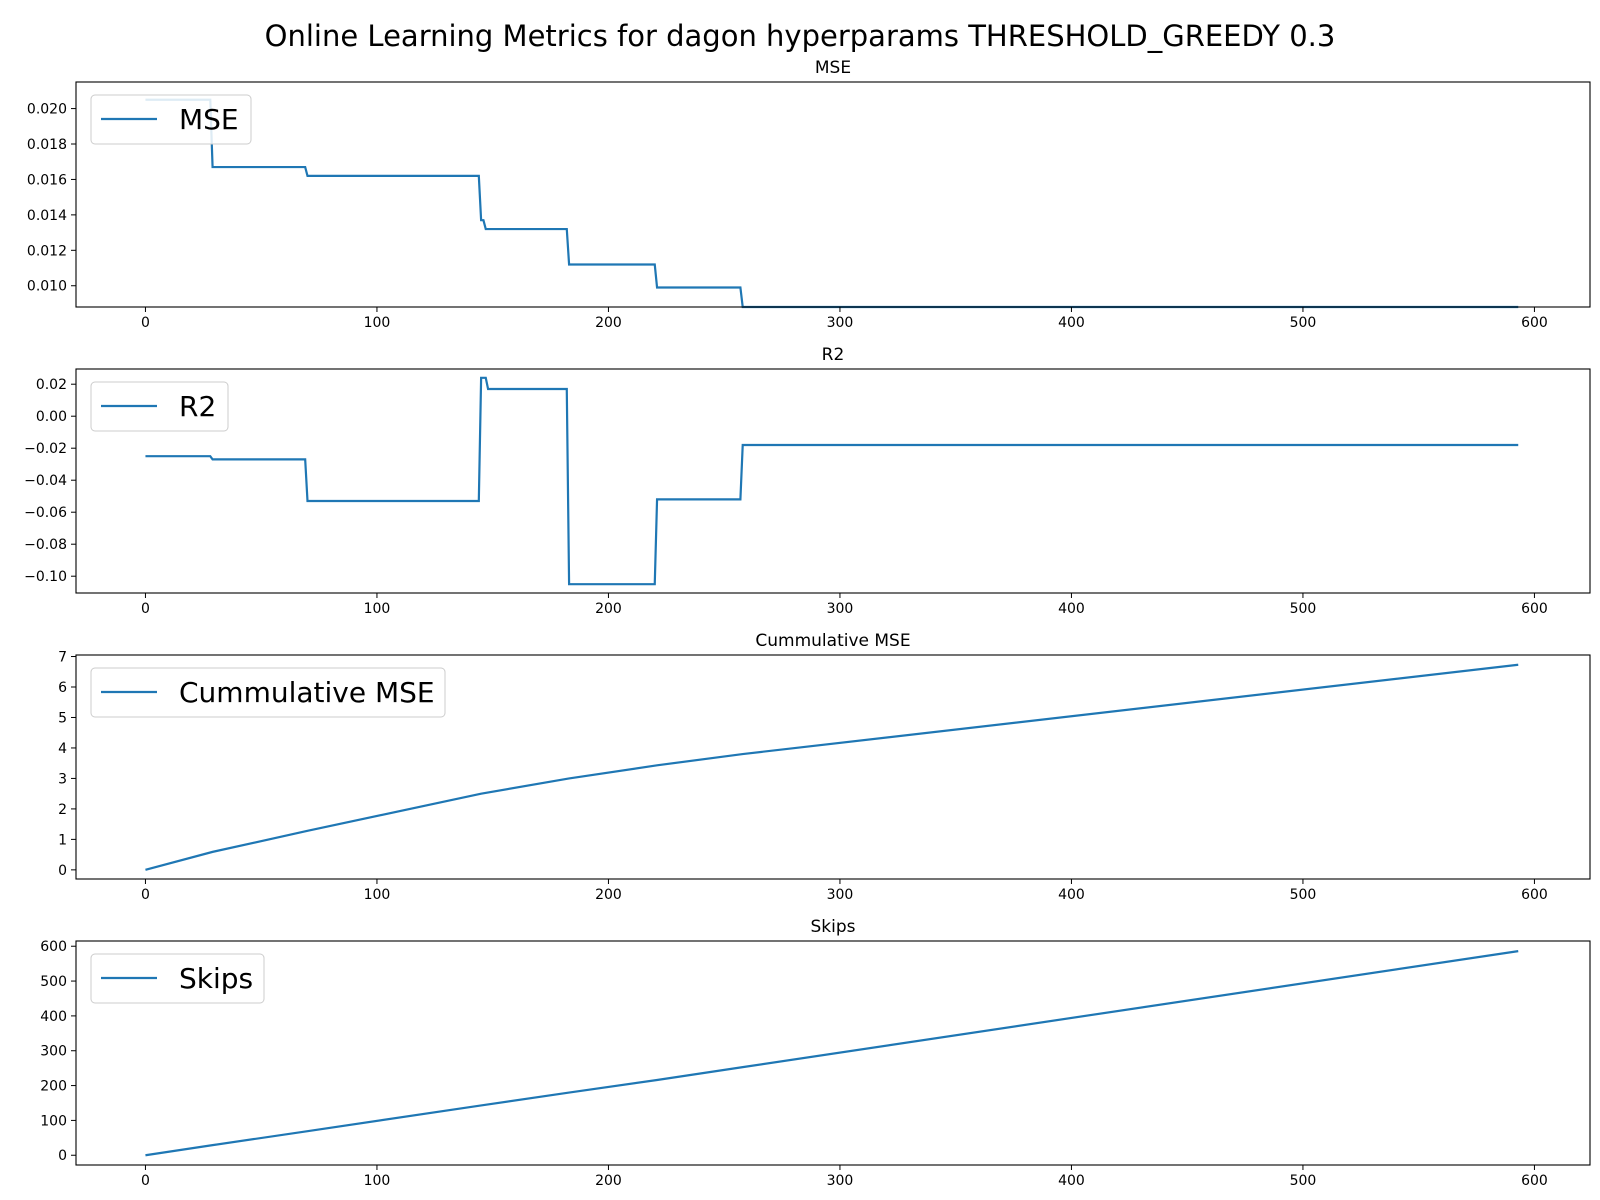 The height and width of the screenshot is (1200, 1600). I want to click on y-tick-label: −0.04, so click(45, 481).